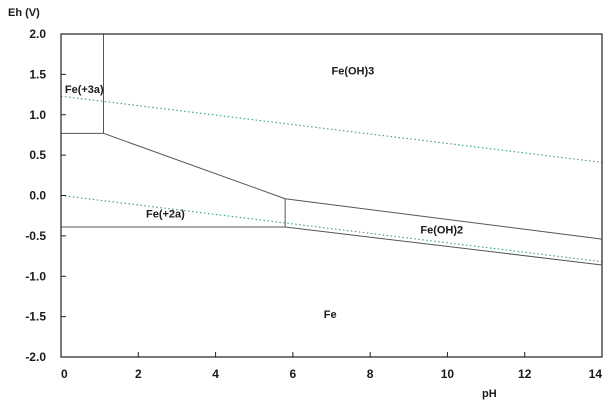 The image size is (610, 401). Describe the element at coordinates (448, 374) in the screenshot. I see `x-tick-label: 10` at that location.